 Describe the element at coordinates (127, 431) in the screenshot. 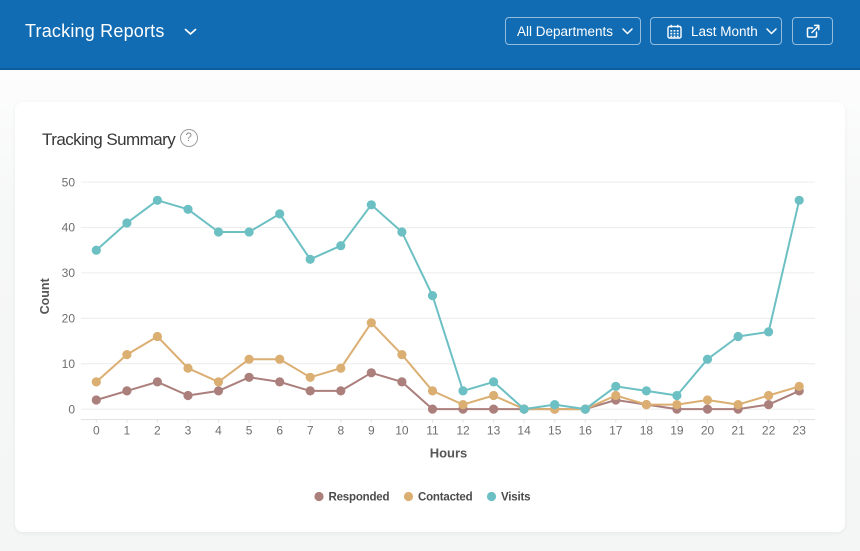

I see `svg-text: 1` at that location.